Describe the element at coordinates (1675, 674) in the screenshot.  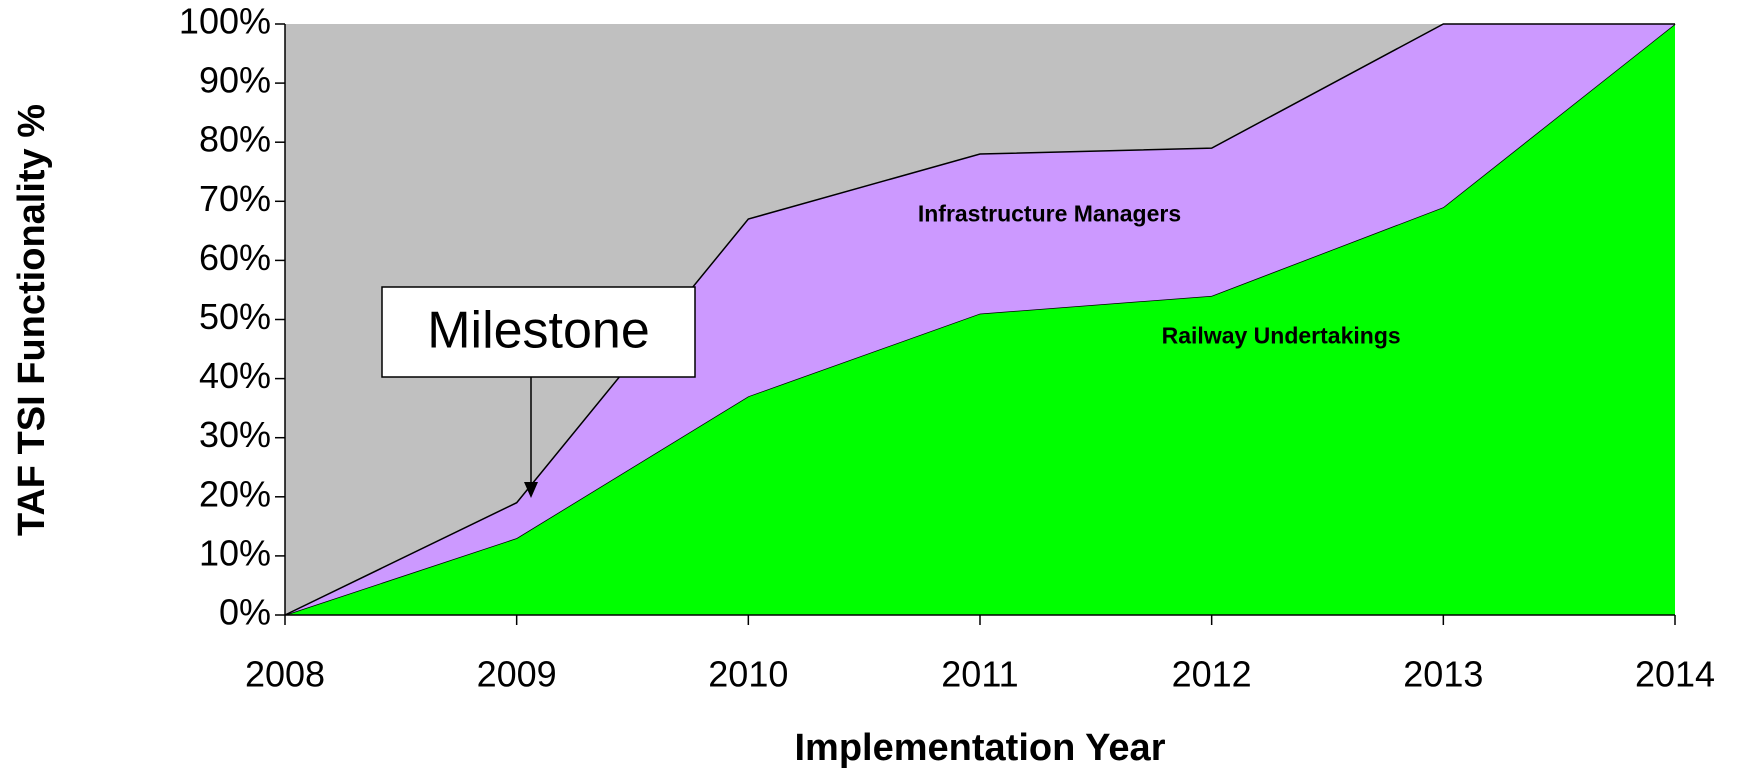
I see `x-tick-label: 2014` at that location.